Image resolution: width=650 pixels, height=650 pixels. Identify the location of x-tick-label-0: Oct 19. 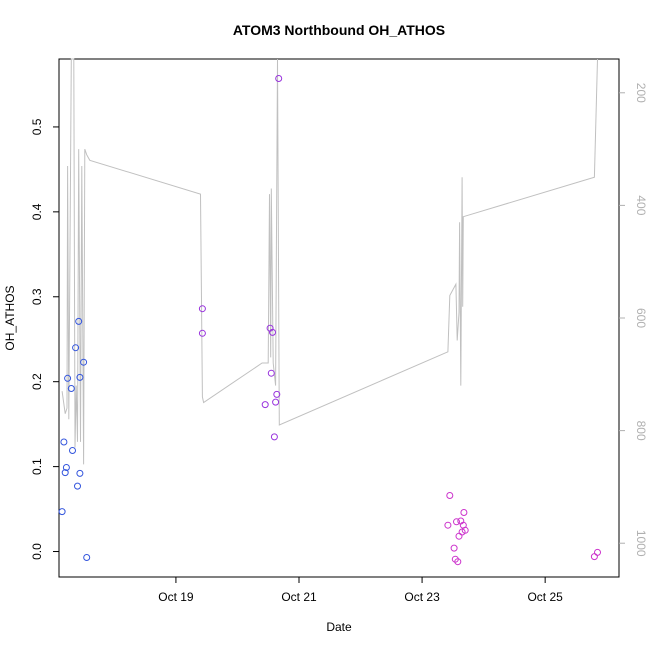
(176, 597).